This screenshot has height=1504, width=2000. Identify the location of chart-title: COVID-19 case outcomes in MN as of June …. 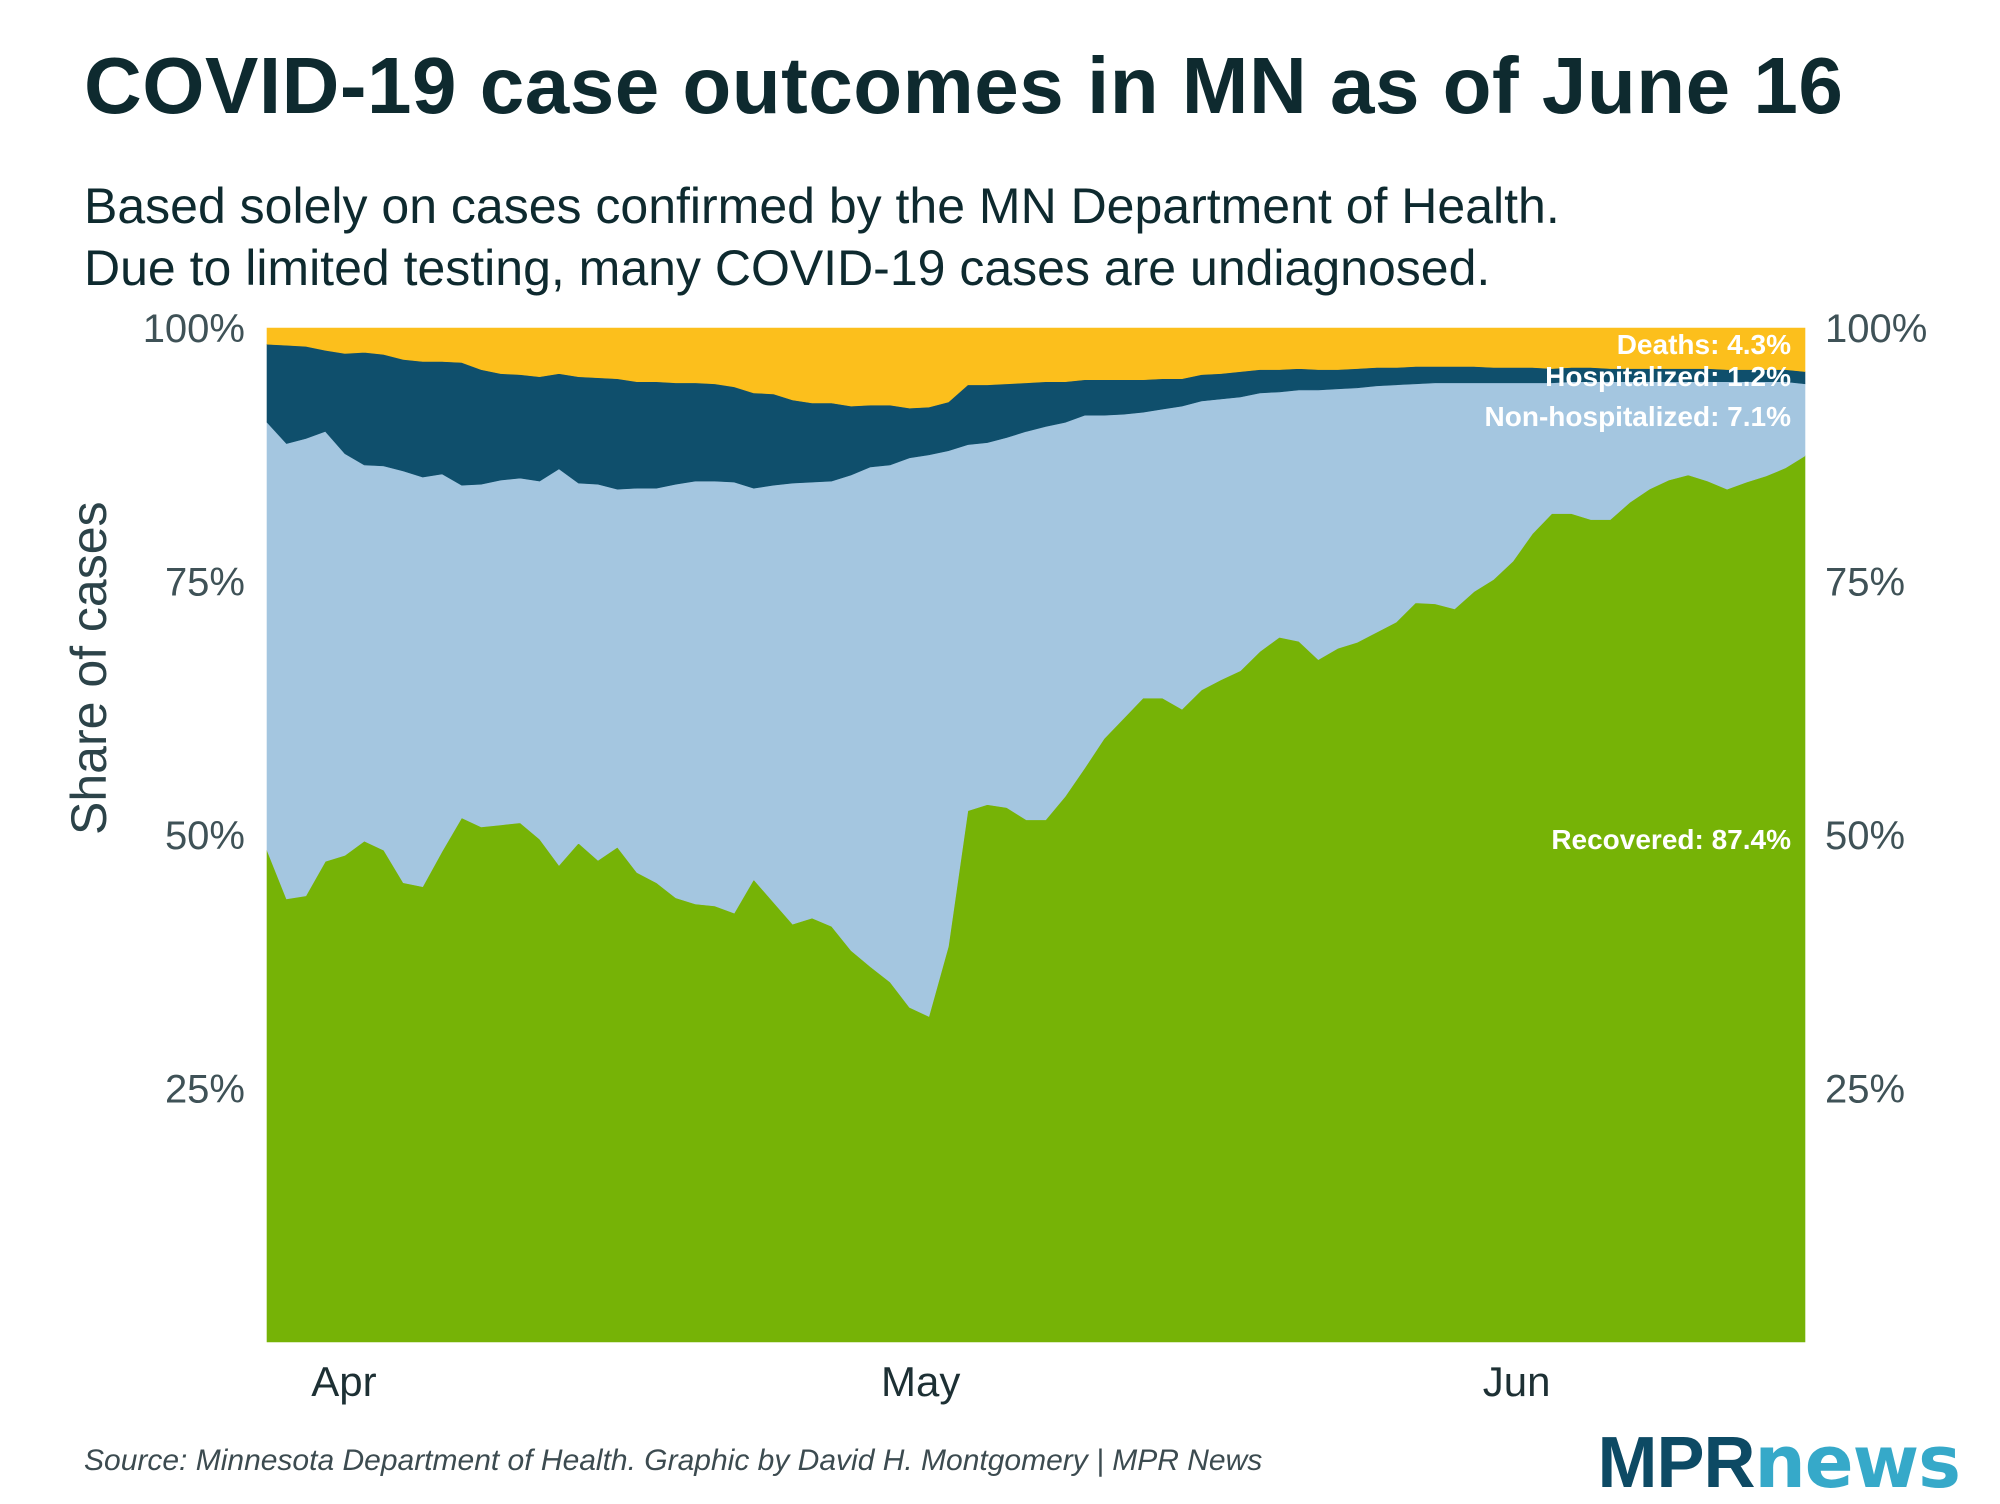
(964, 85).